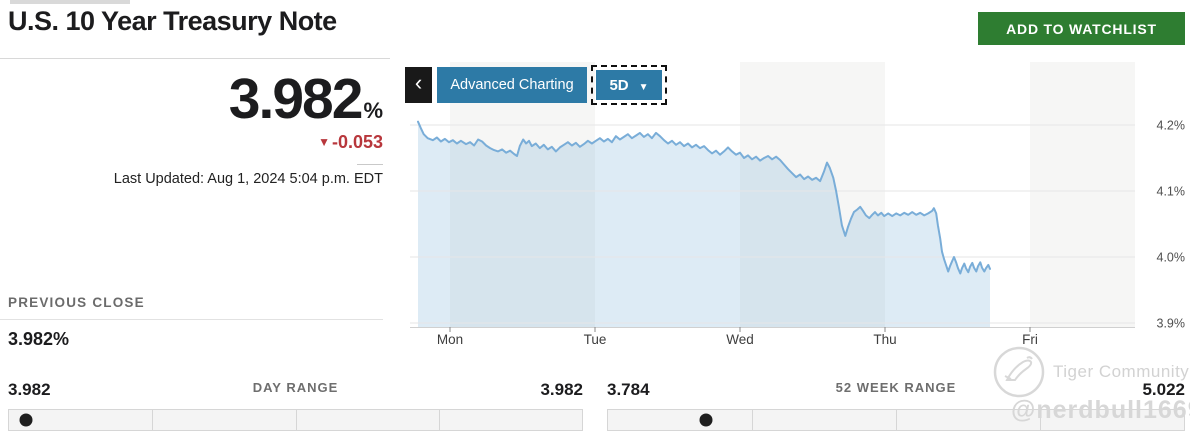 This screenshot has height=440, width=1190. Describe the element at coordinates (706, 420) in the screenshot. I see `week52-range-marker` at that location.